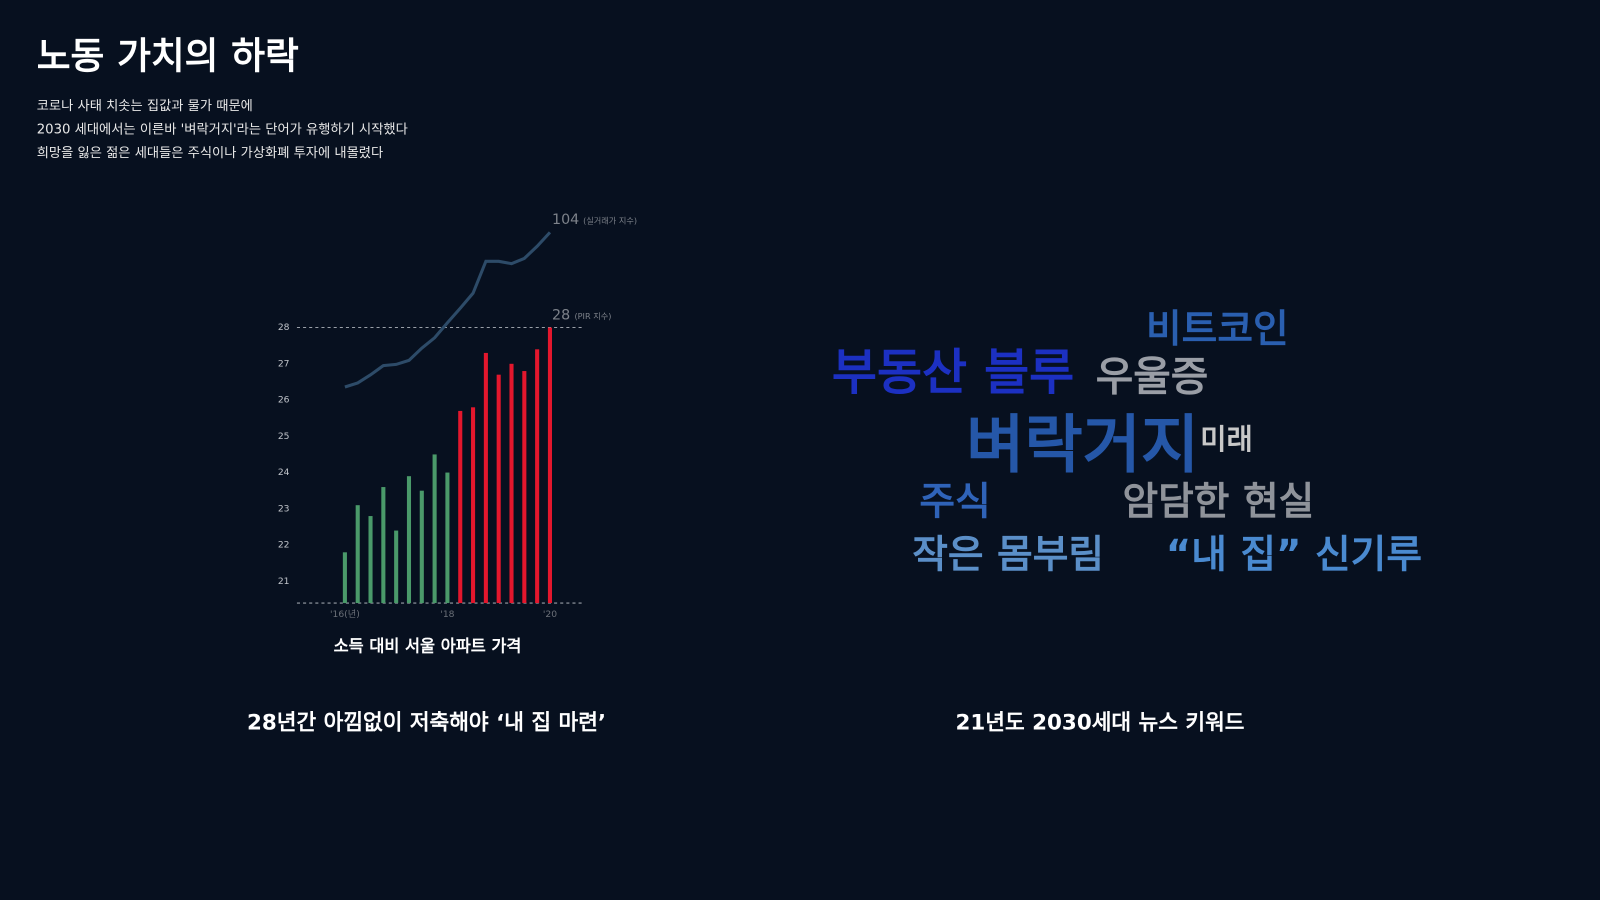 This screenshot has width=1600, height=900. Describe the element at coordinates (284, 436) in the screenshot. I see `y-tick-label: 25` at that location.